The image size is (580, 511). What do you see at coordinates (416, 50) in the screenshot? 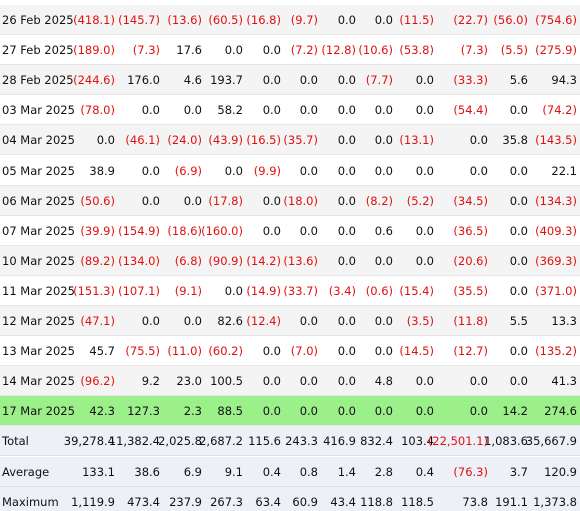
I see `value-cell: (53.8)` at bounding box center [416, 50].